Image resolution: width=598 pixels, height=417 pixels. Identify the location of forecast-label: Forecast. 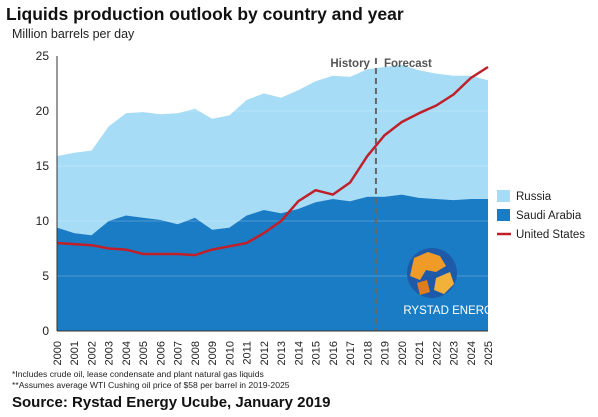
(408, 64).